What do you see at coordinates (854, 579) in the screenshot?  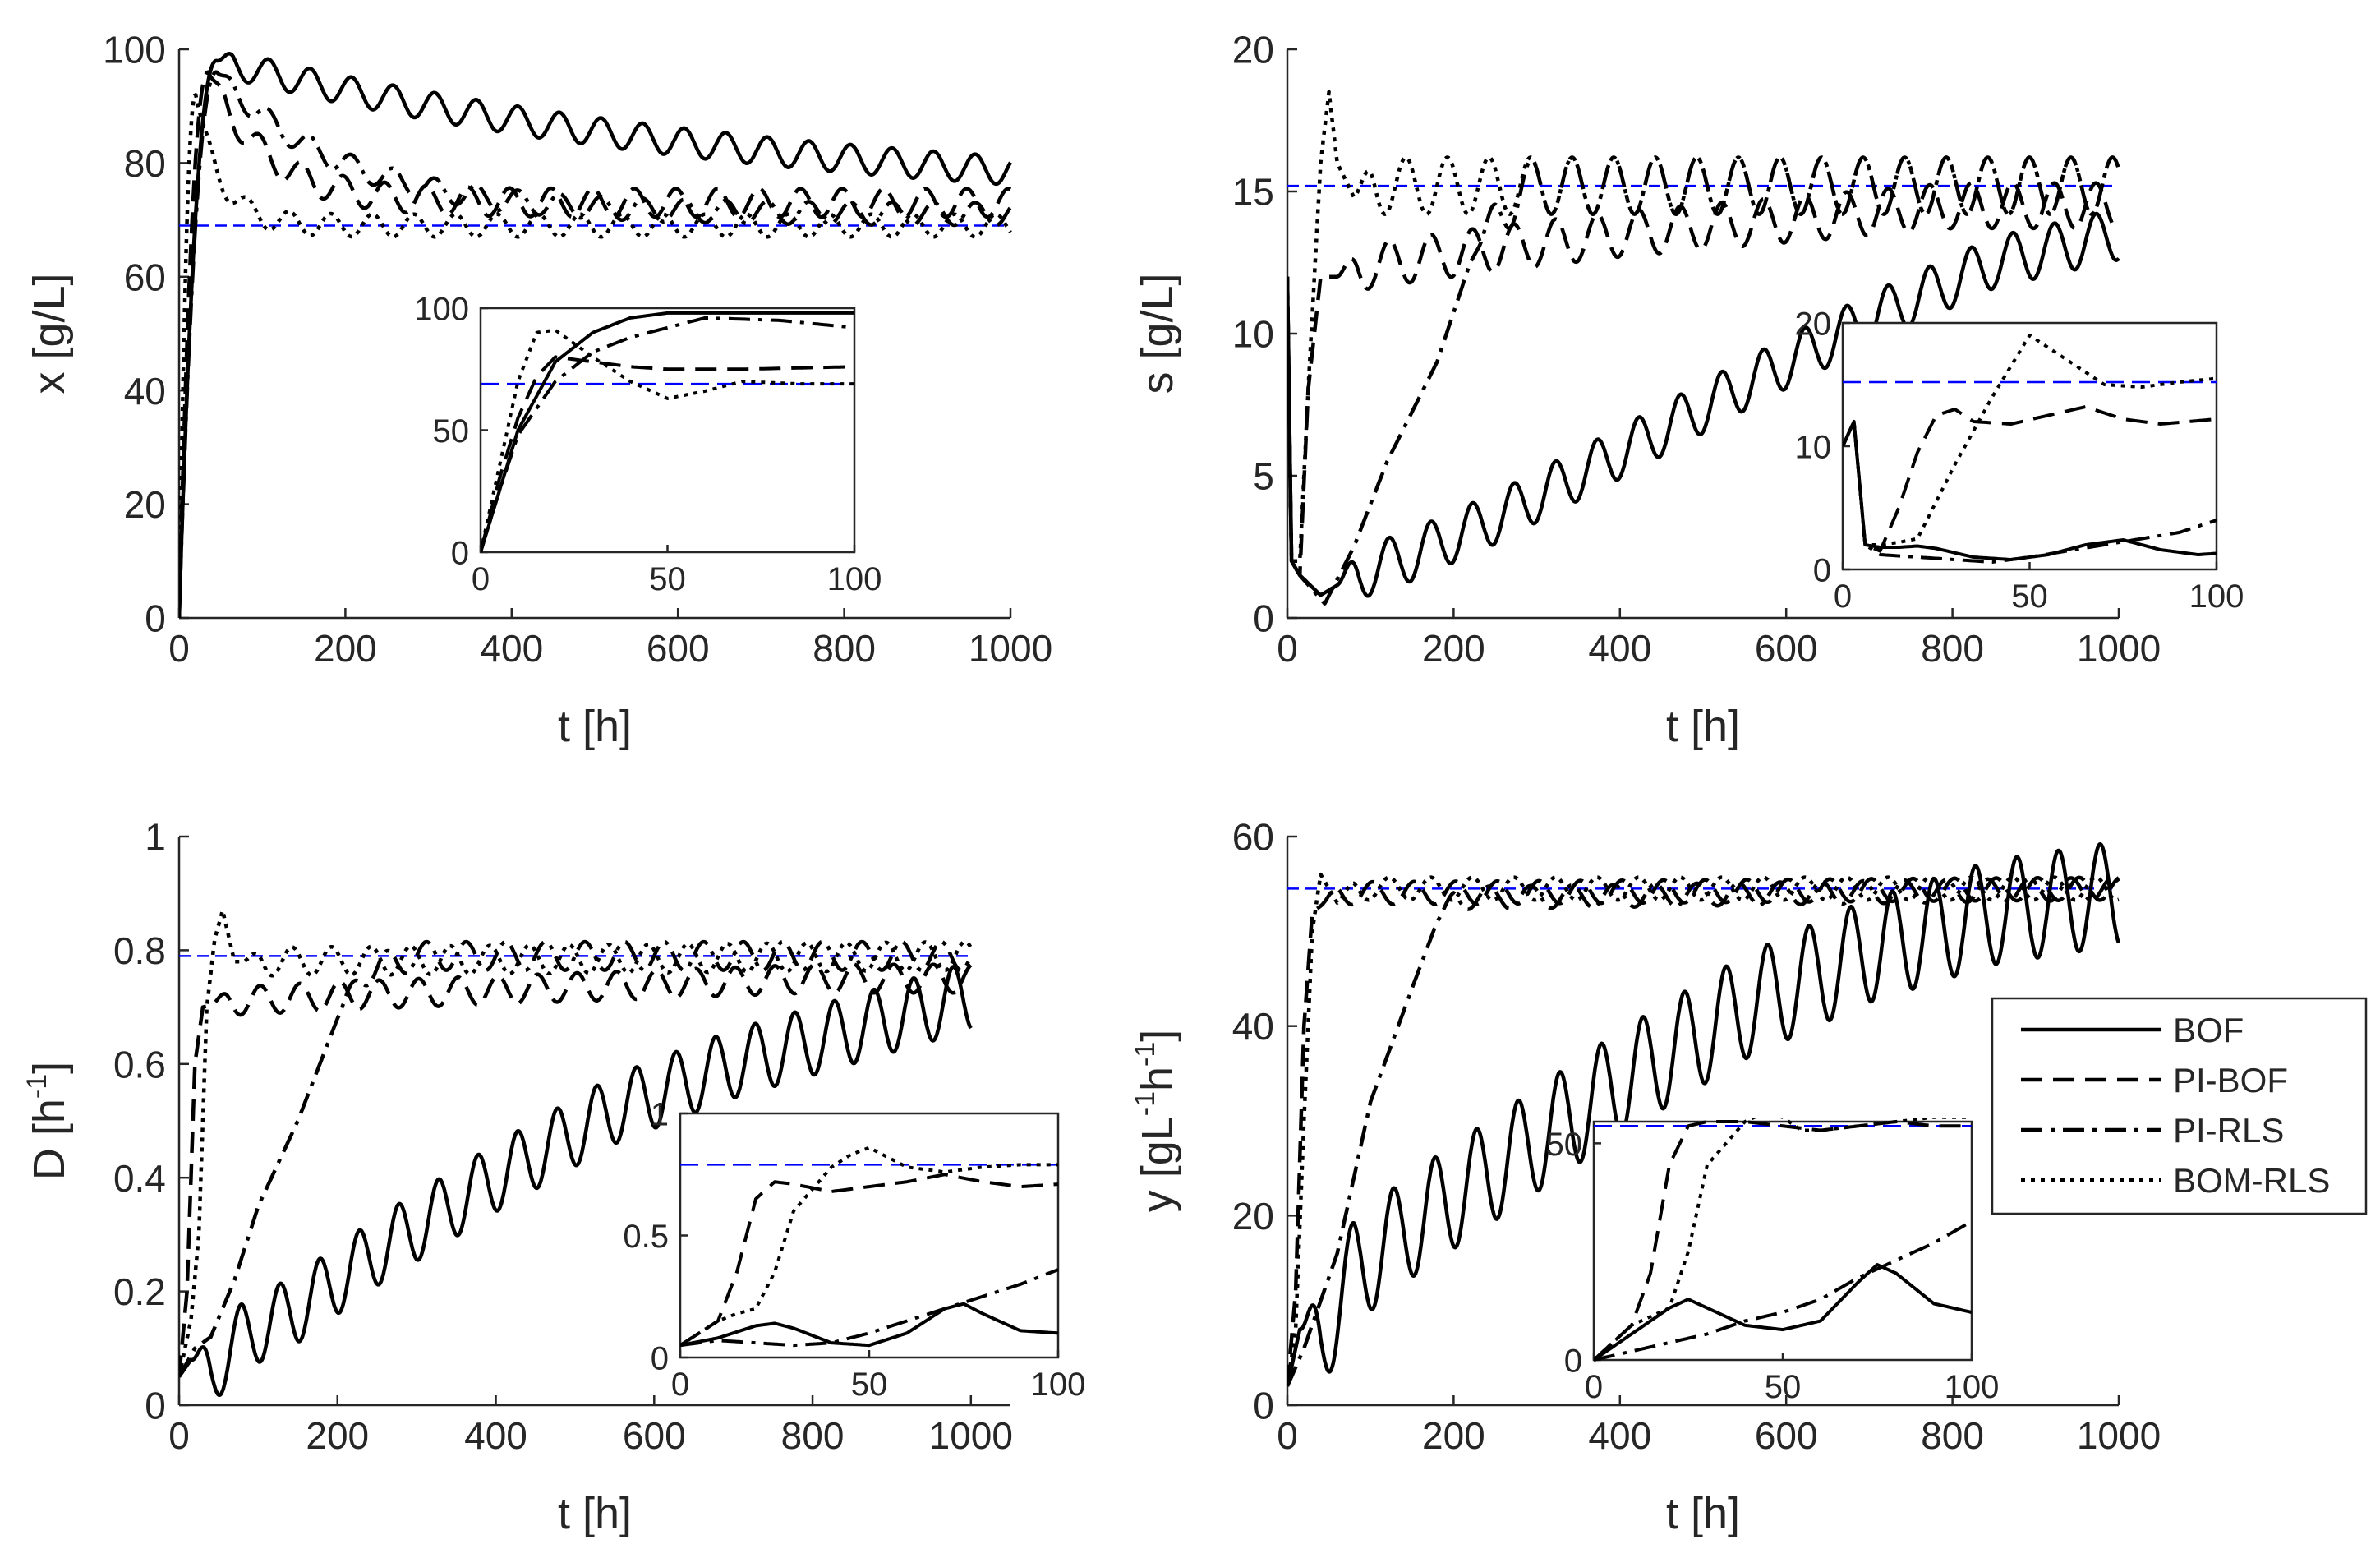 I see `panel-x-inset-x-tick-label: 100` at bounding box center [854, 579].